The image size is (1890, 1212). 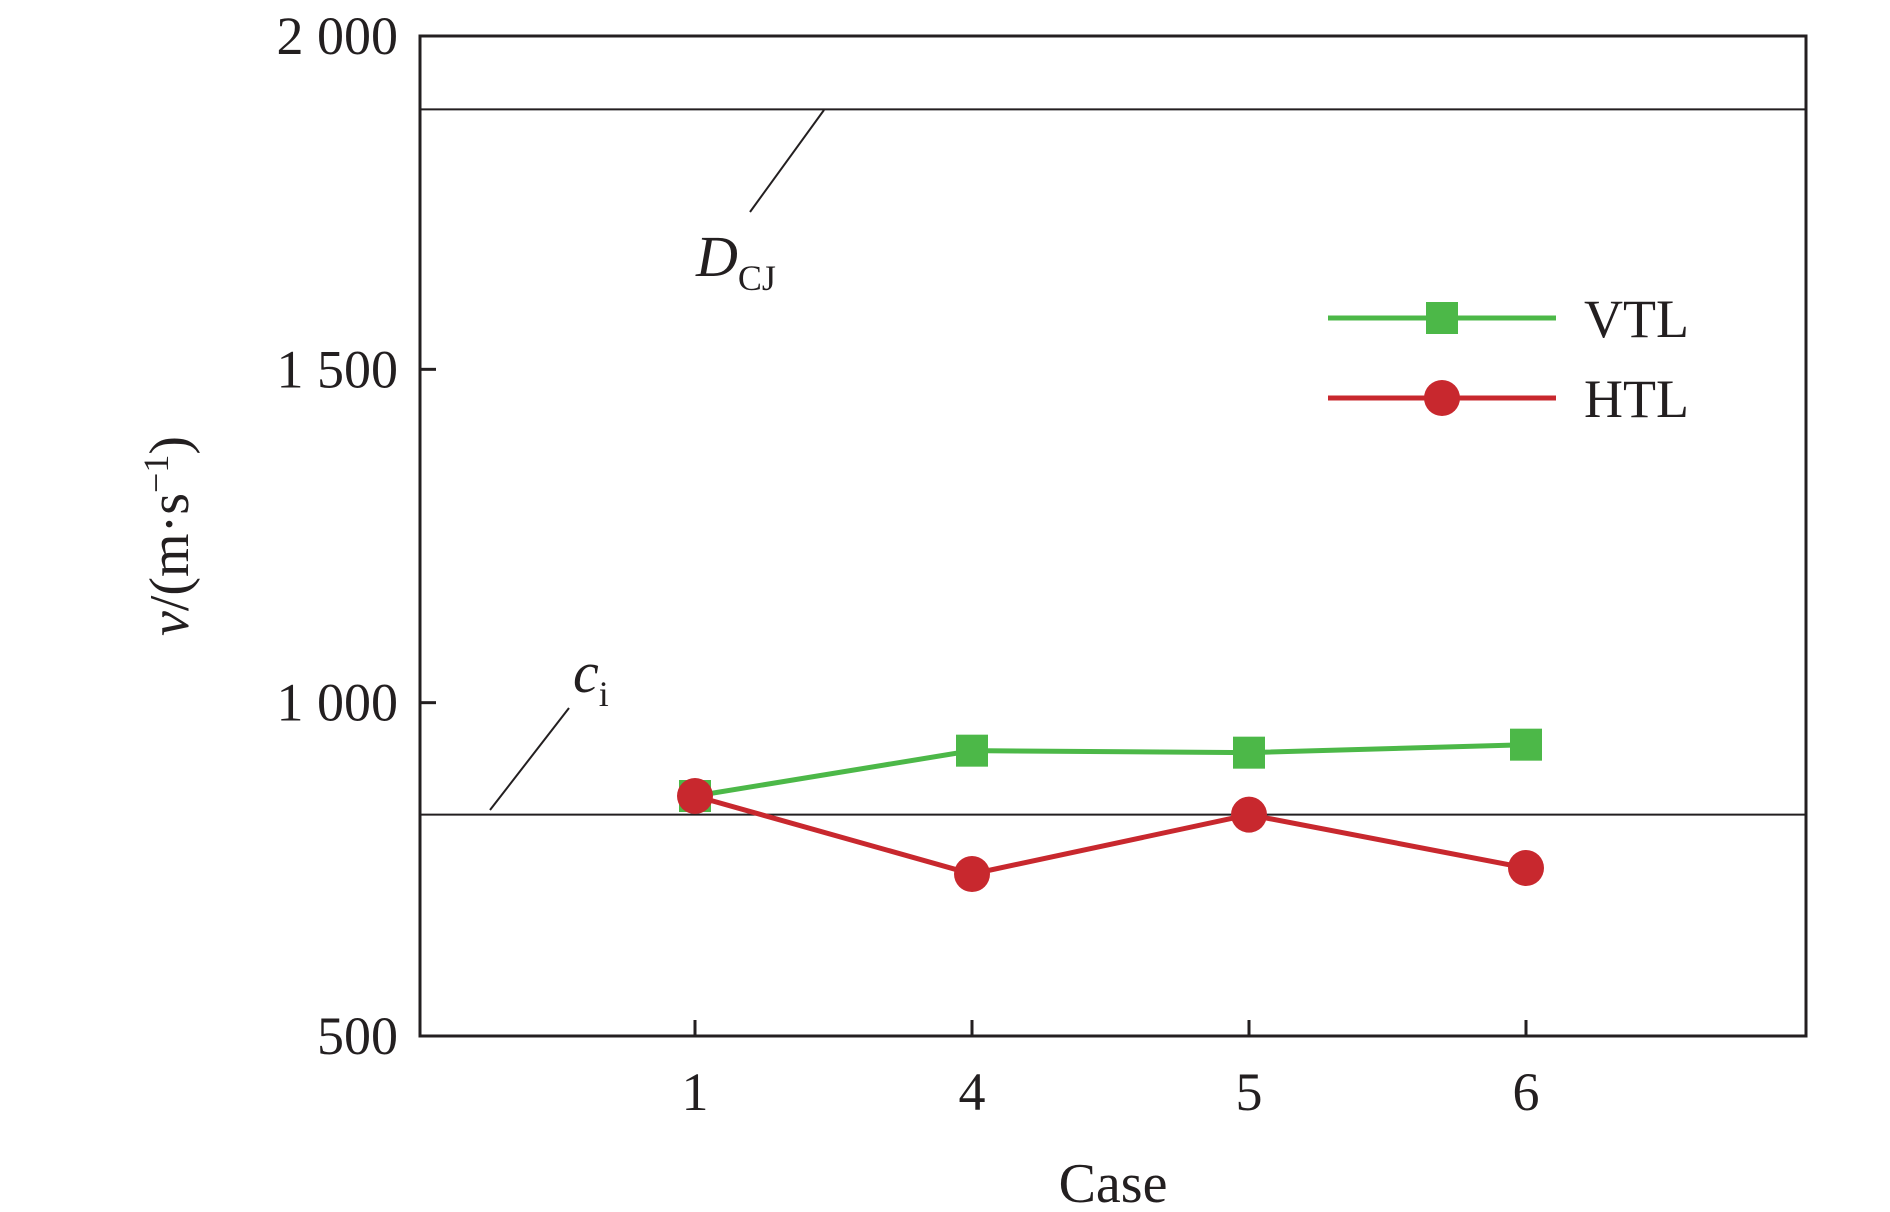 I want to click on reference-label-sub: i, so click(x=604, y=694).